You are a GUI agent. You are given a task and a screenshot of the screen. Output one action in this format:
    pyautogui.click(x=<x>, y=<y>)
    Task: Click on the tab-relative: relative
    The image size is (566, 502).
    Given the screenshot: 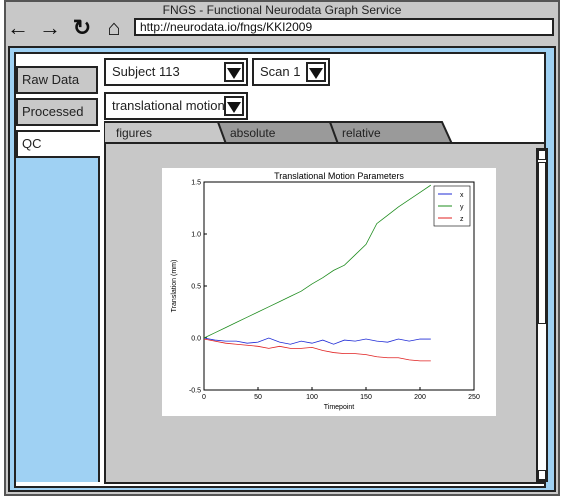 What is the action you would take?
    pyautogui.click(x=361, y=133)
    